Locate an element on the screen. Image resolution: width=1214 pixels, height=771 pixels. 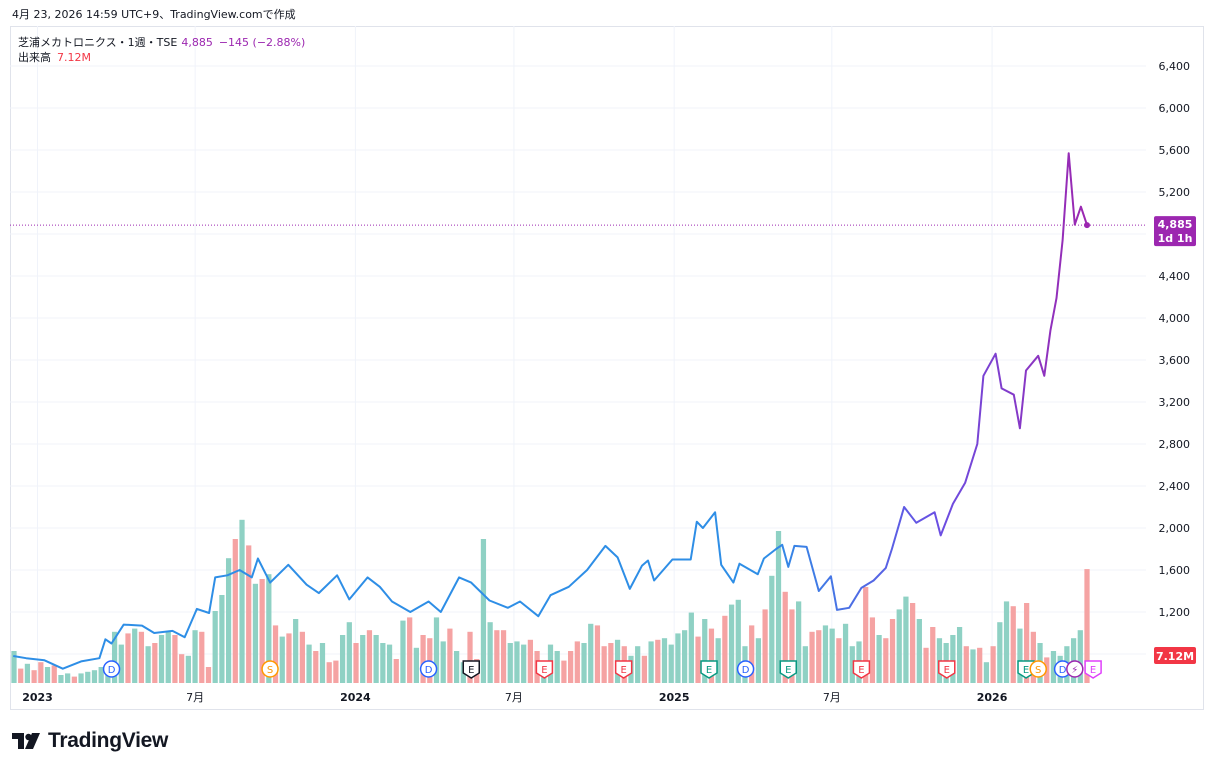
y-tick-label: 1,600 is located at coordinates (1175, 570).